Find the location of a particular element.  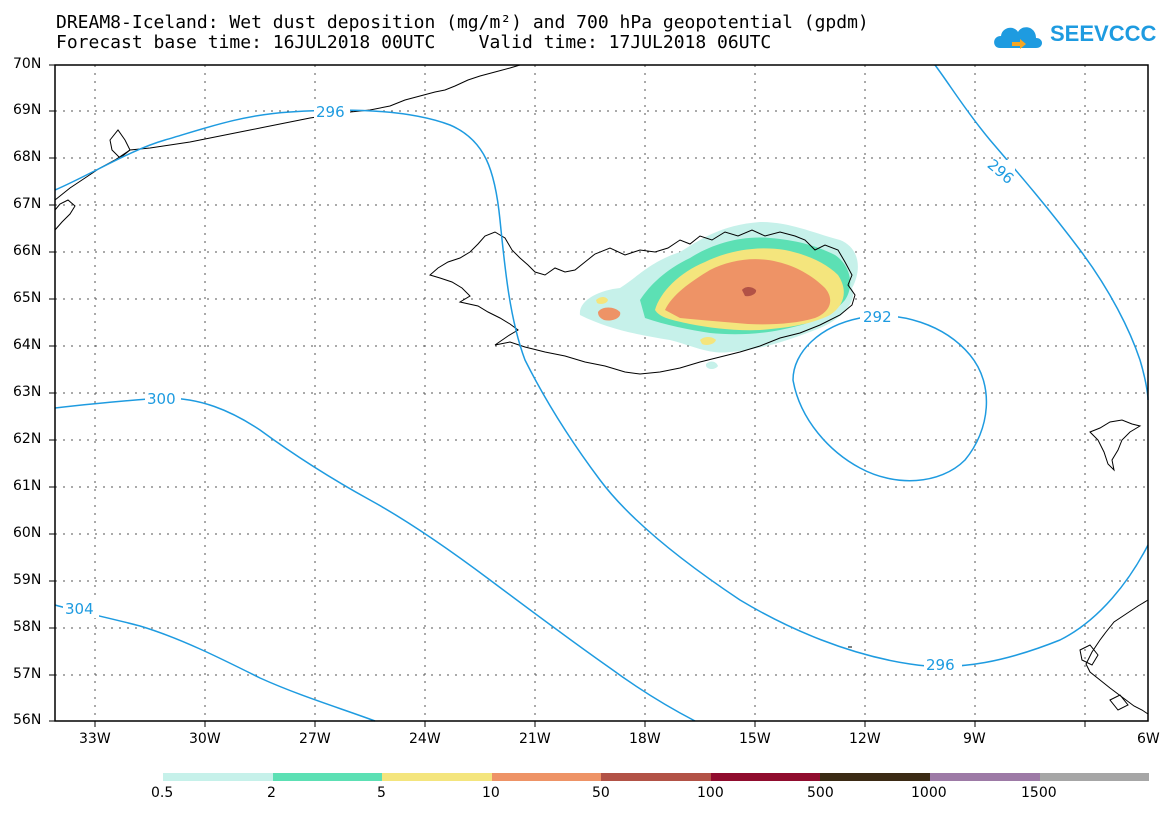

legend-label: 1000 is located at coordinates (929, 793).